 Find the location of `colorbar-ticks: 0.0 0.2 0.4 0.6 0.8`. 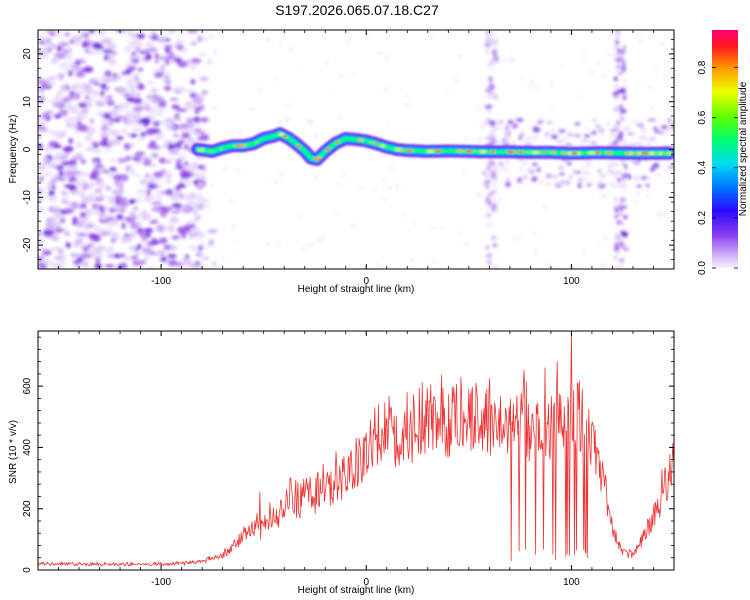

colorbar-ticks: 0.0 0.2 0.4 0.6 0.8 is located at coordinates (717, 167).